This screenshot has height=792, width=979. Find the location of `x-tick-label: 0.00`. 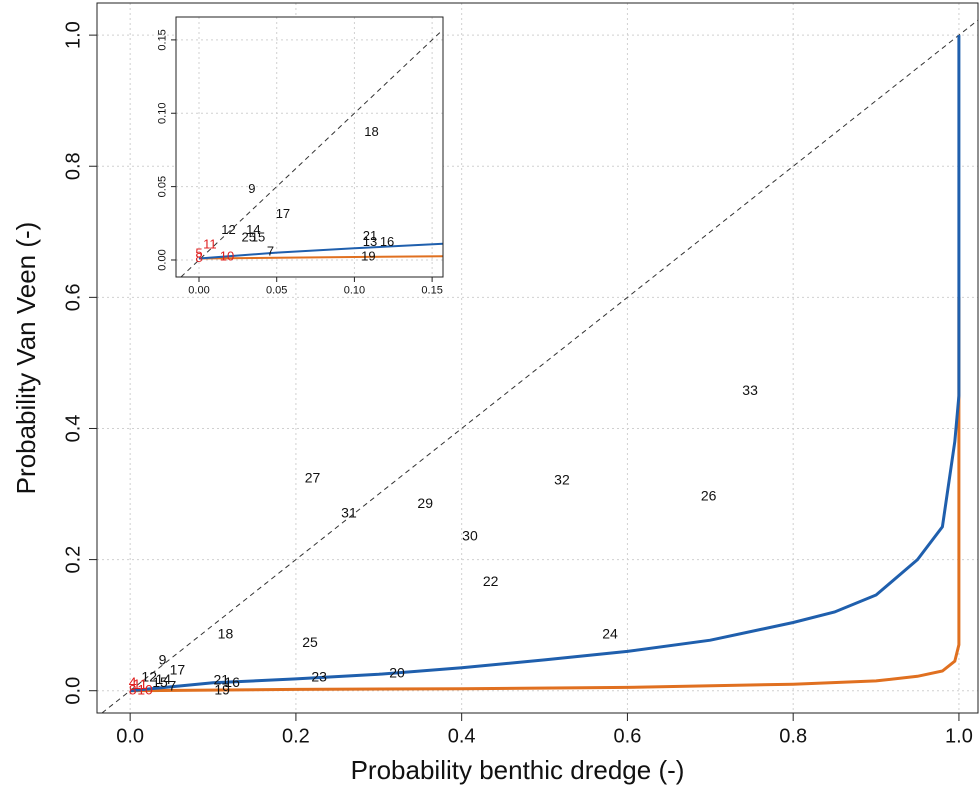

x-tick-label: 0.00 is located at coordinates (198, 291).